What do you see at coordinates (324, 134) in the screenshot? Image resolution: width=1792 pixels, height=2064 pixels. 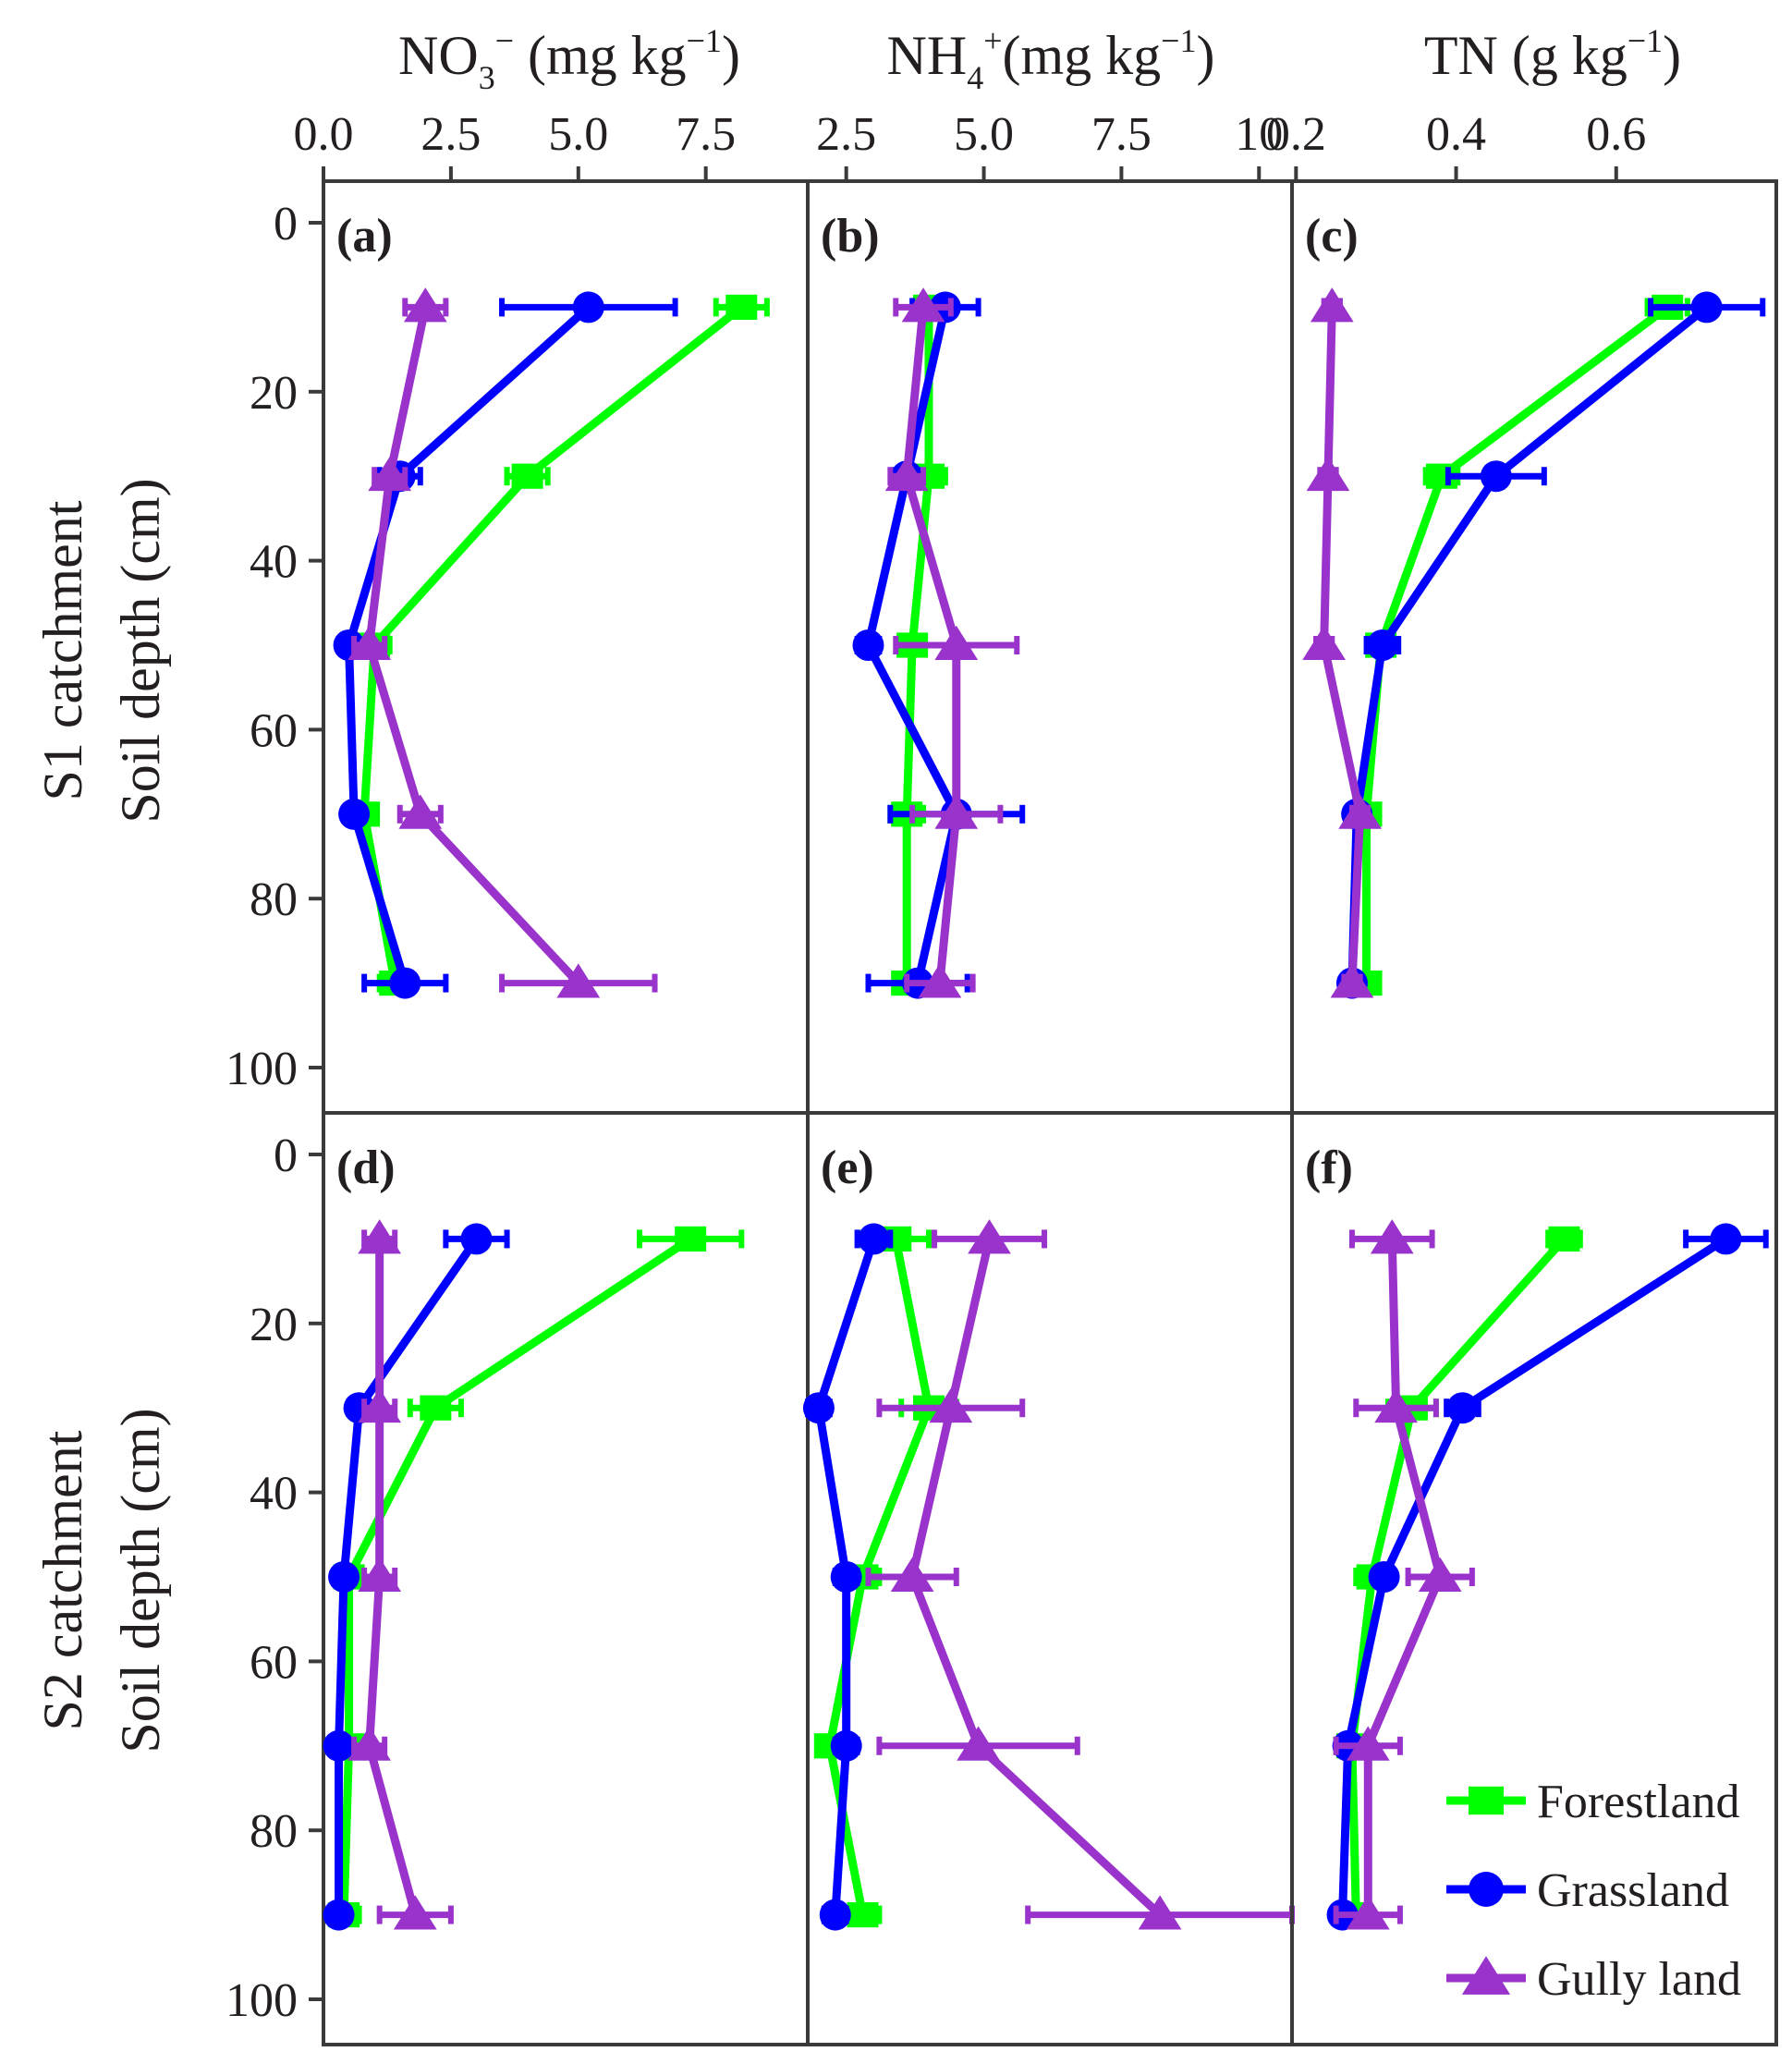 I see `x-tick-label: 0.0` at bounding box center [324, 134].